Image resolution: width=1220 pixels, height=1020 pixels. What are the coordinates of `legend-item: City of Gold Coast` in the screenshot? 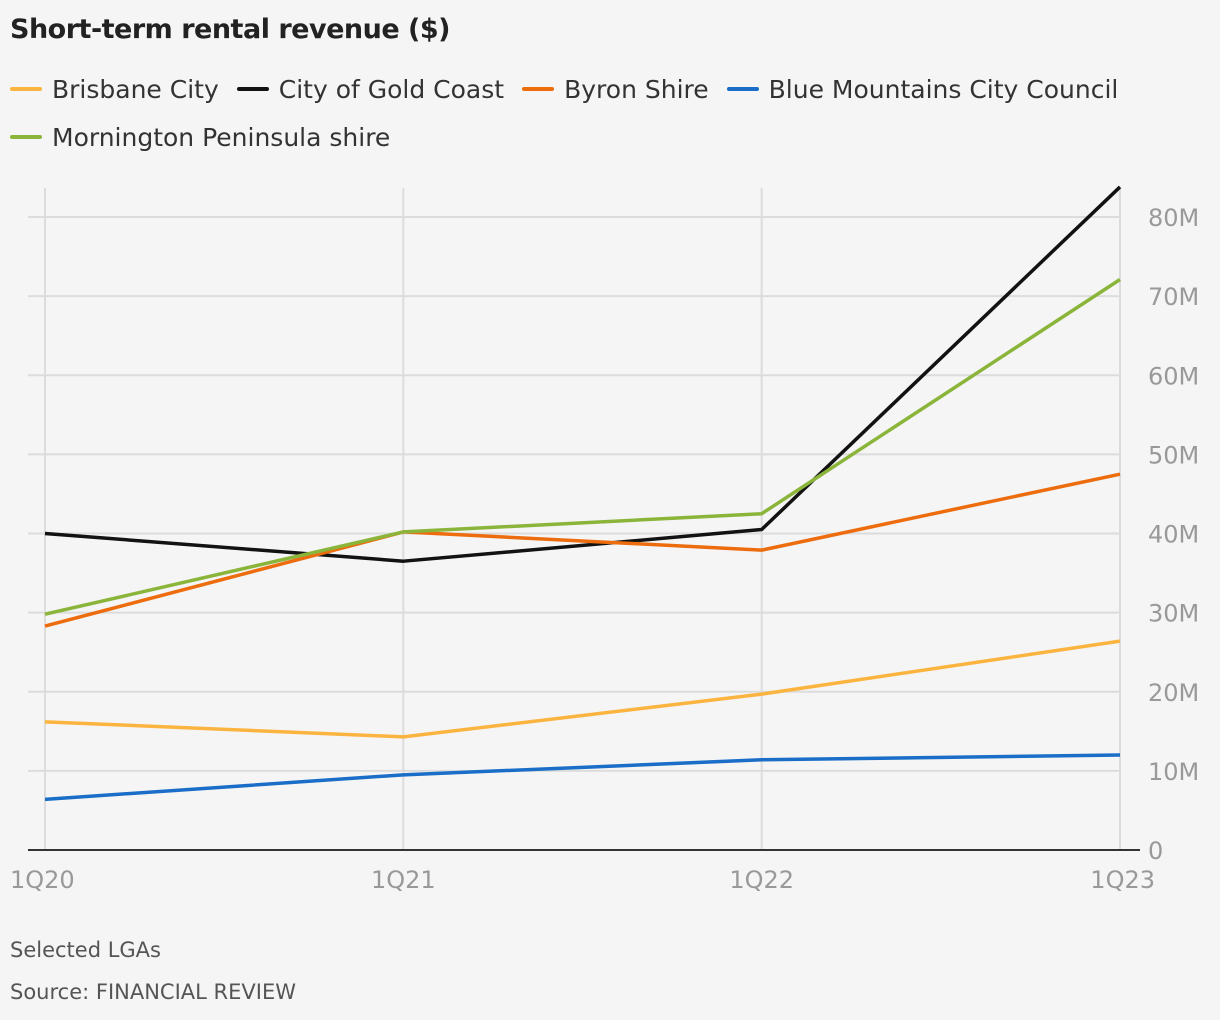 It's located at (370, 89).